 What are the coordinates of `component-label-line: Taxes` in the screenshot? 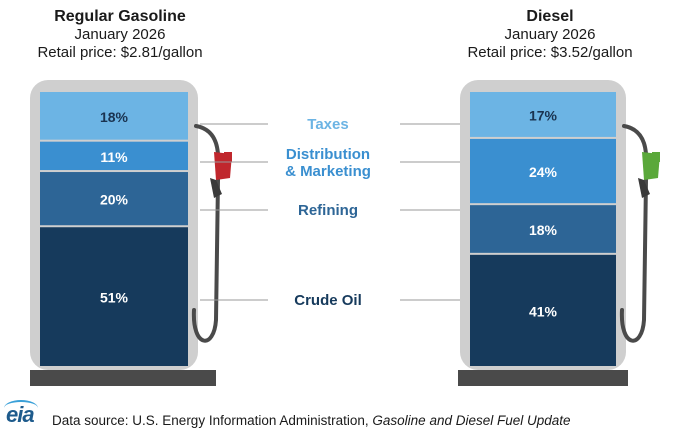 It's located at (327, 124).